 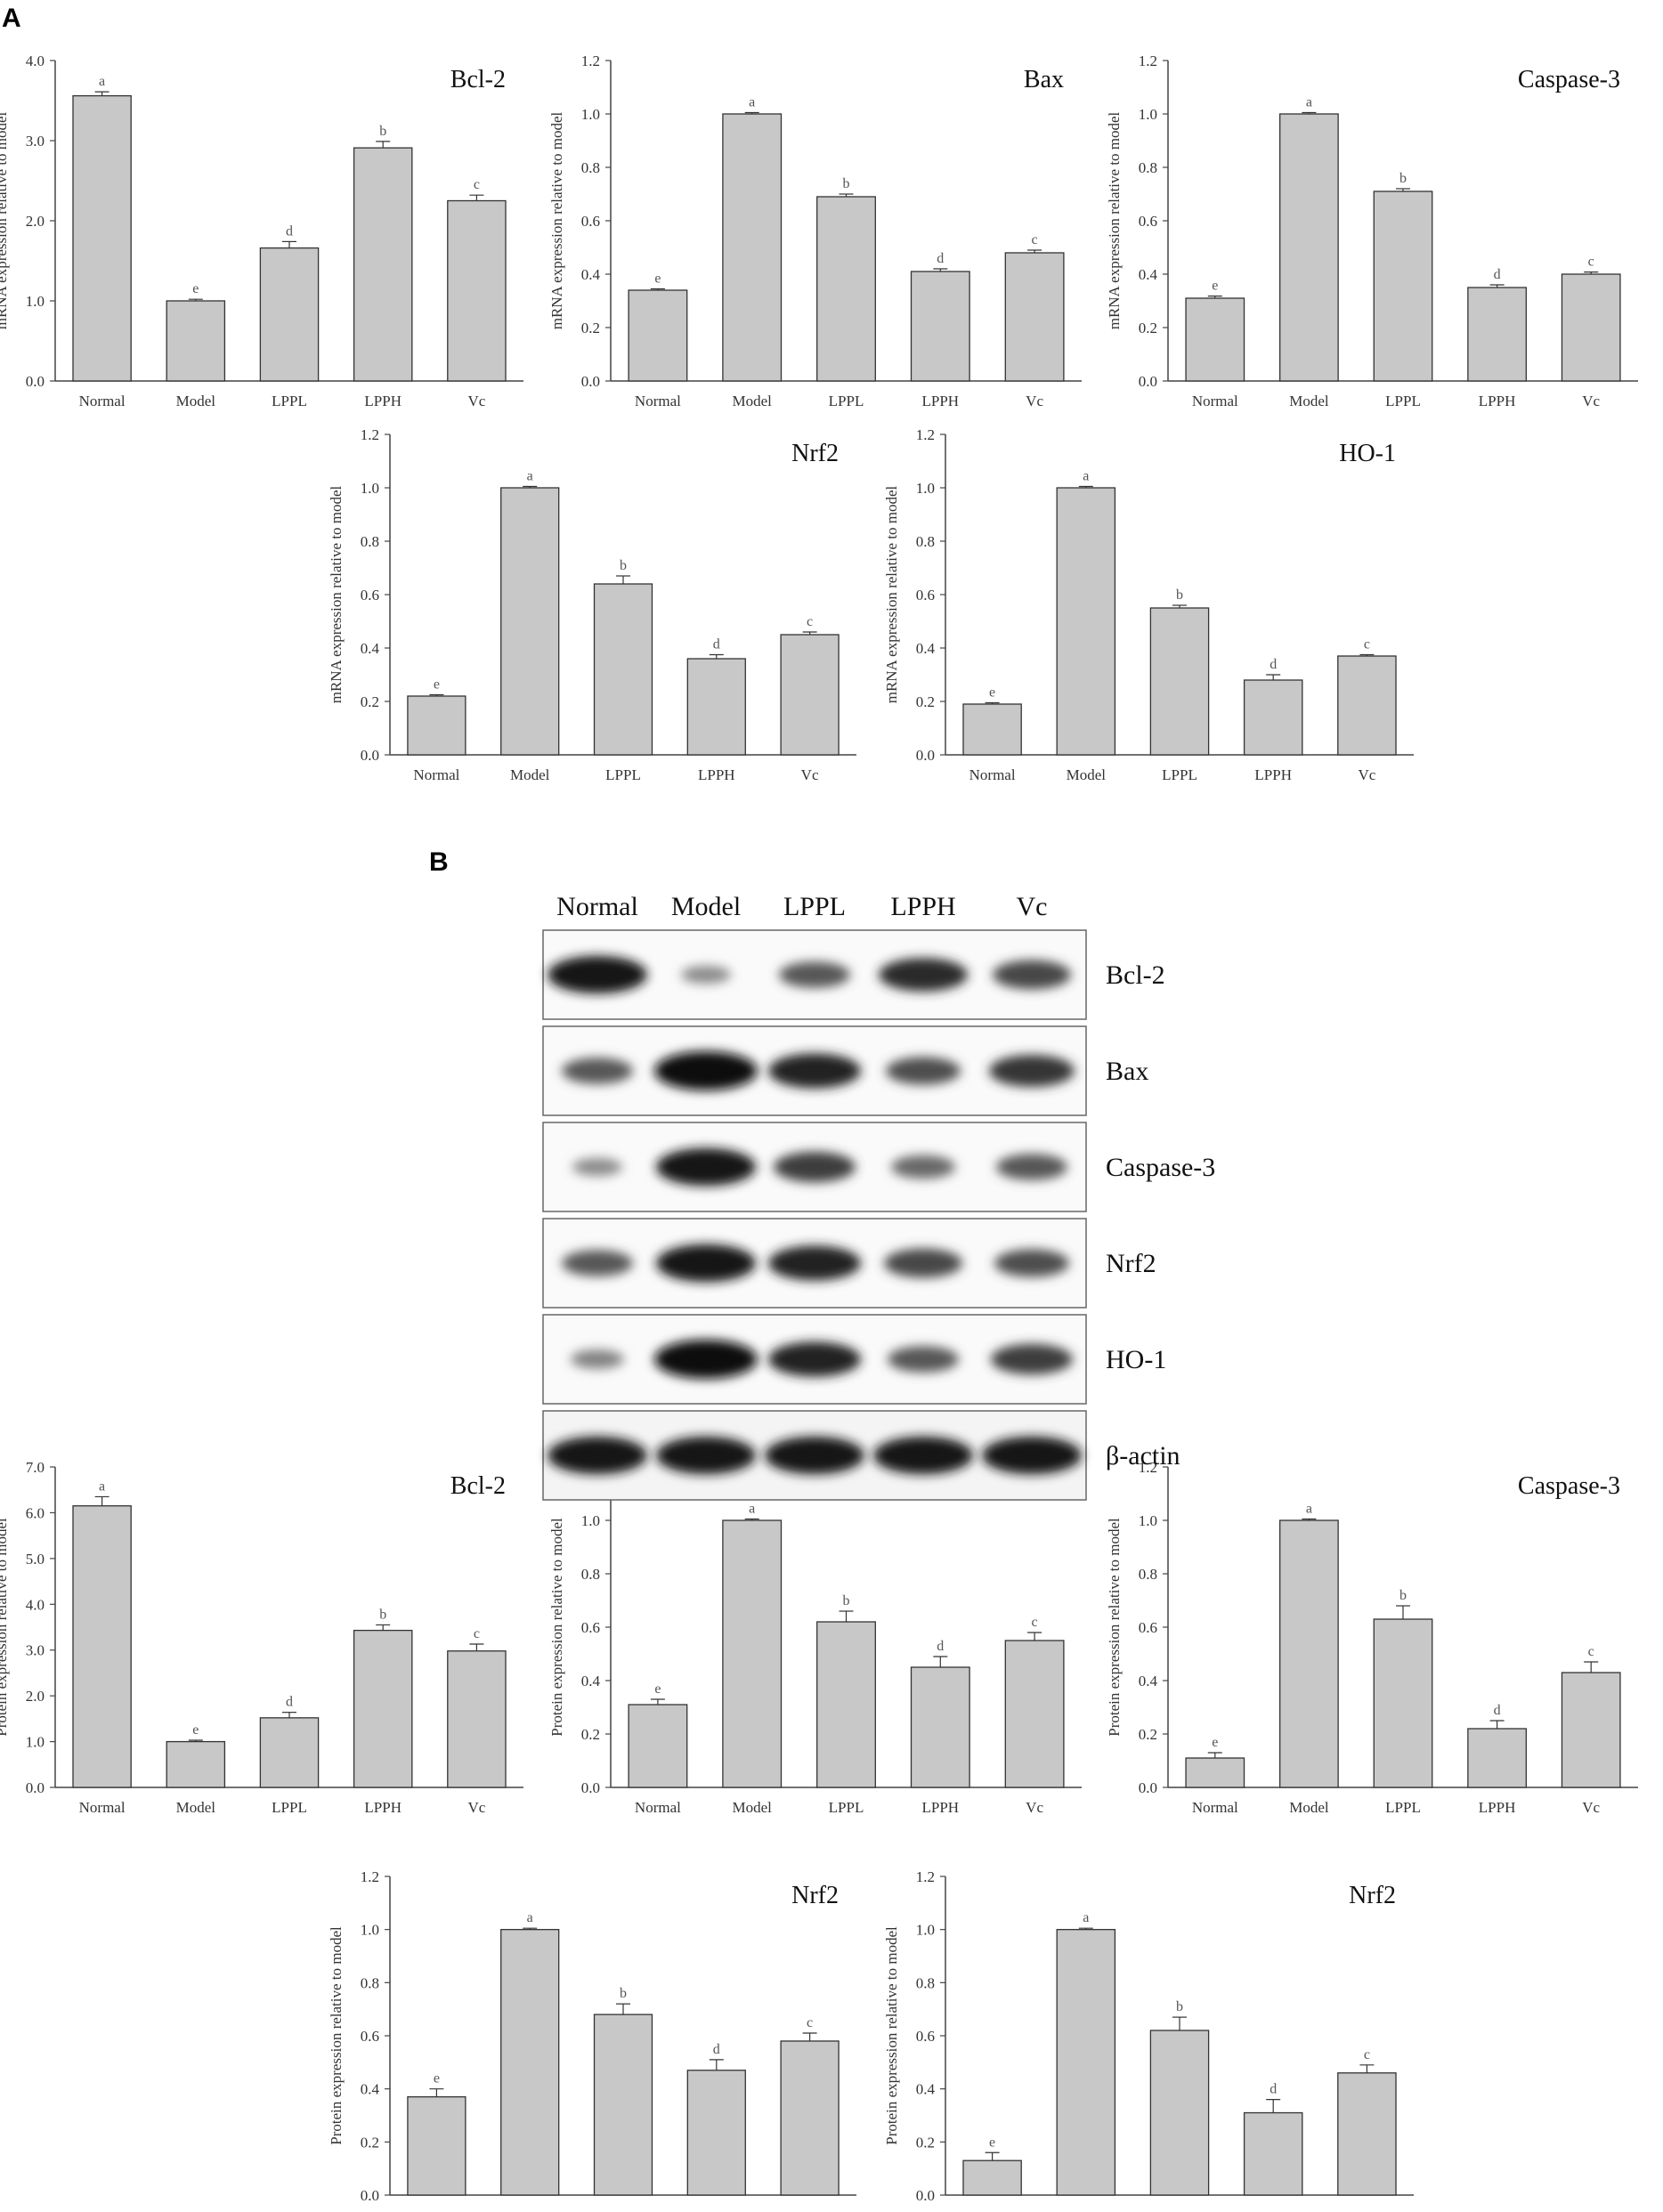 What do you see at coordinates (35, 61) in the screenshot?
I see `y-tick-label: 4.0` at bounding box center [35, 61].